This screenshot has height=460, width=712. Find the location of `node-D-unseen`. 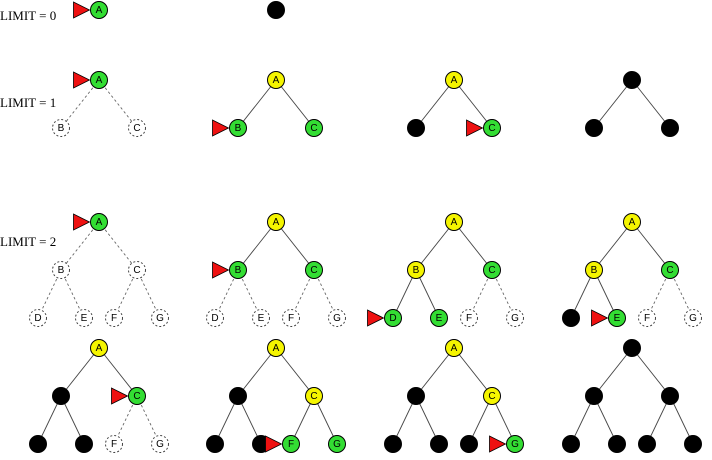

node-D-unseen is located at coordinates (215, 318).